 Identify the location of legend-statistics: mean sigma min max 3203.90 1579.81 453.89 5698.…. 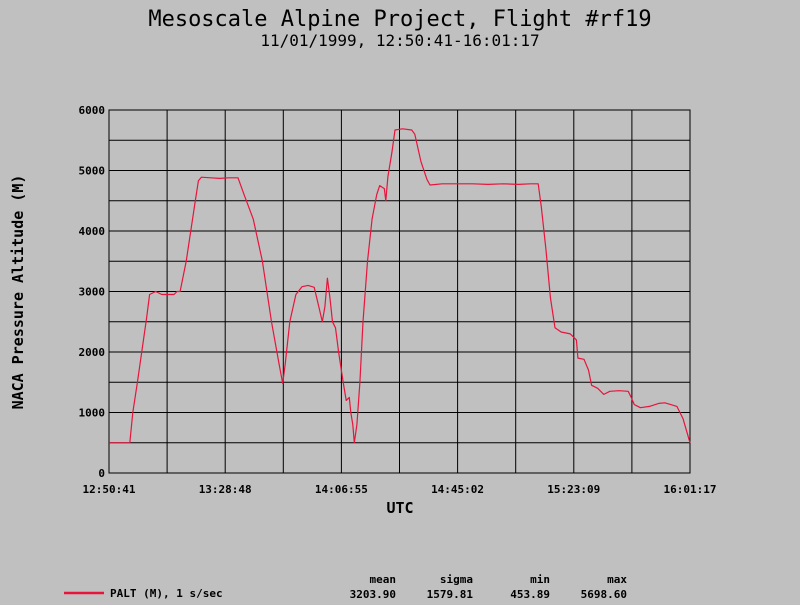
(489, 587).